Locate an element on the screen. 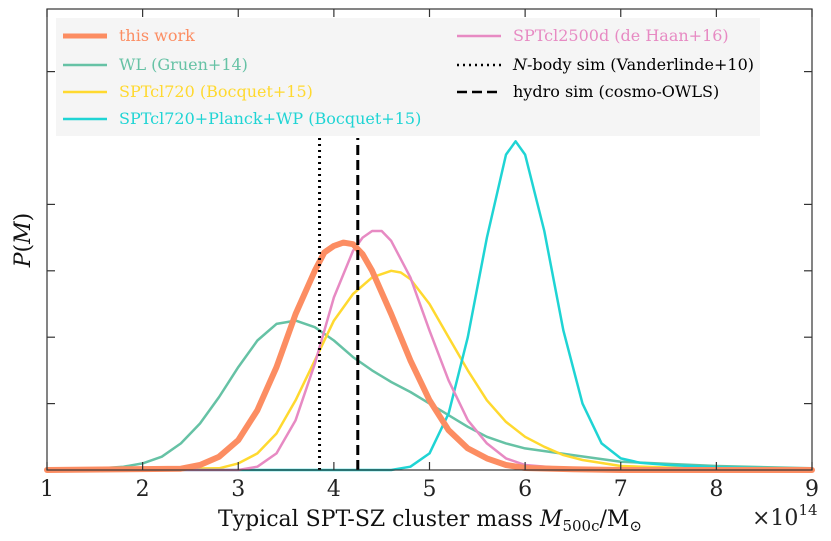 The height and width of the screenshot is (541, 831). x-tick-label: 6 is located at coordinates (525, 489).